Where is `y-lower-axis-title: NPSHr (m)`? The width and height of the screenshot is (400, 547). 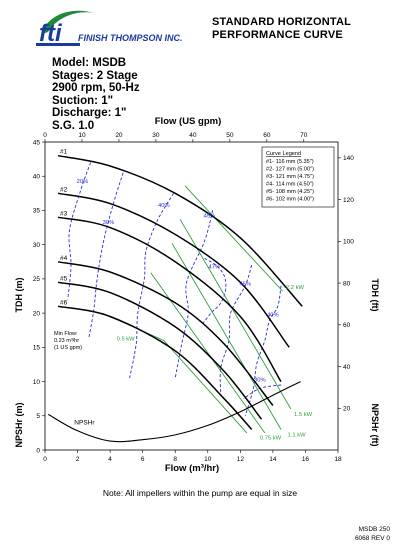
y-lower-axis-title: NPSHr (m) is located at coordinates (19, 424).